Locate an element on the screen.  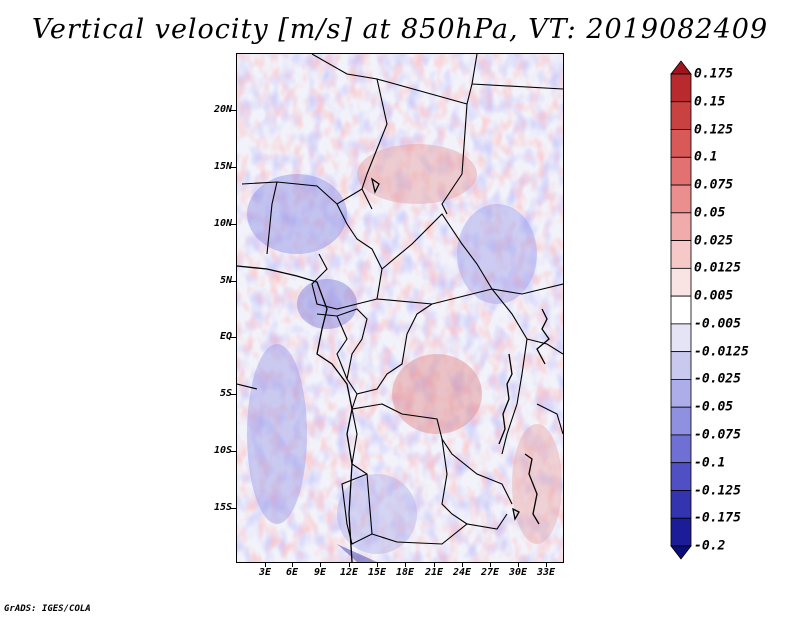
colorbar-label: 0.1 is located at coordinates (706, 157).